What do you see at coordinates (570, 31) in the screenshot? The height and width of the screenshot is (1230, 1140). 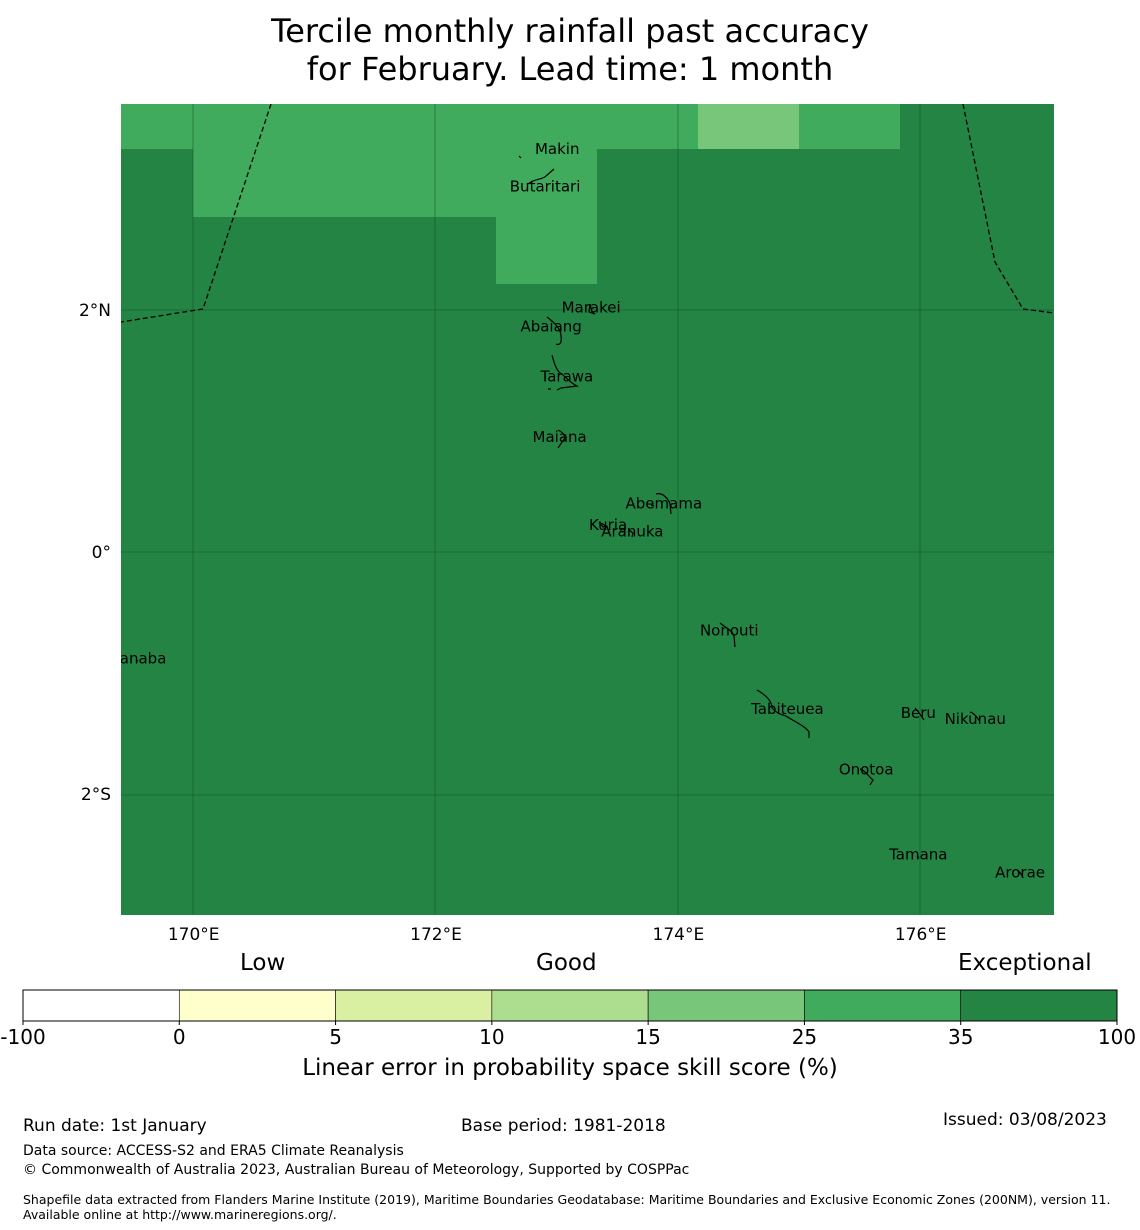 I see `map-title-line-1: Tercile monthly rainfall past accuracy` at bounding box center [570, 31].